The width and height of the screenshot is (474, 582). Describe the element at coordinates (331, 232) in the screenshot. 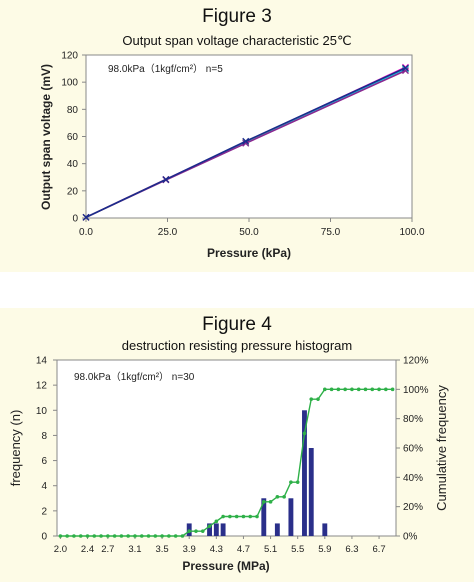

I see `x-tick-label: 75.0` at that location.